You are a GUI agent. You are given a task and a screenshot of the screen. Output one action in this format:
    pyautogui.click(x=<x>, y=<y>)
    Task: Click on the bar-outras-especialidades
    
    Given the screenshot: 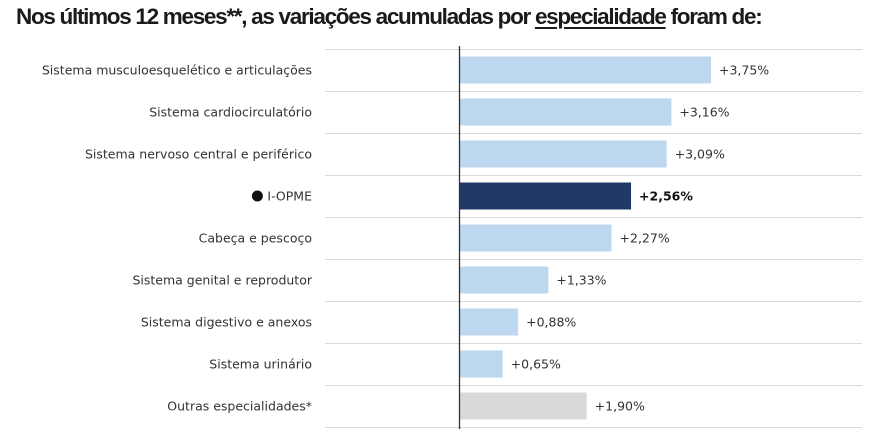 What is the action you would take?
    pyautogui.click(x=523, y=406)
    